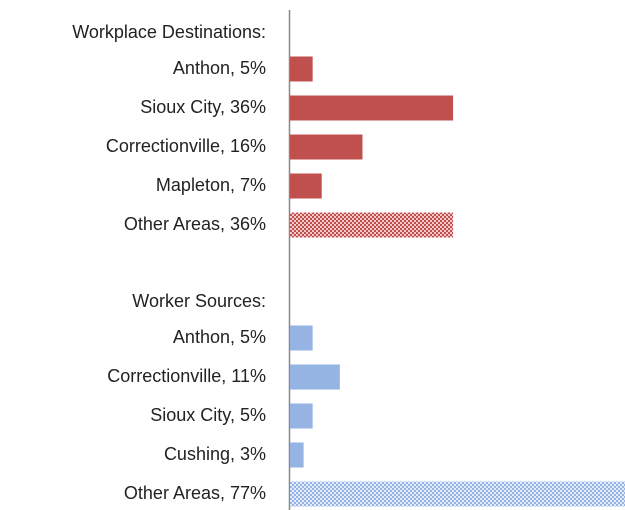 This screenshot has height=510, width=625. Describe the element at coordinates (186, 376) in the screenshot. I see `category-label: Correctionville, 11%` at that location.